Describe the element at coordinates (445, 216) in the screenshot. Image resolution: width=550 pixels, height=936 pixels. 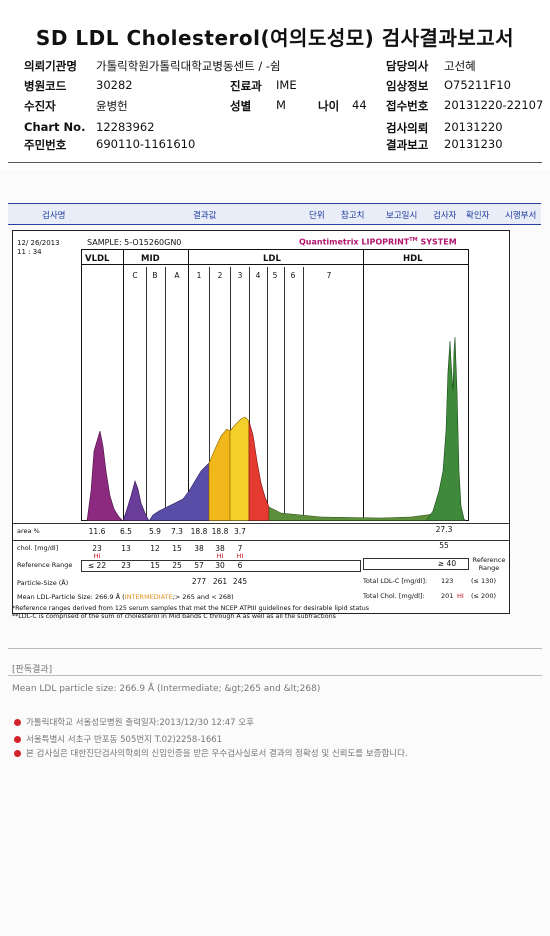
I see `col-tester: 검사자` at that location.